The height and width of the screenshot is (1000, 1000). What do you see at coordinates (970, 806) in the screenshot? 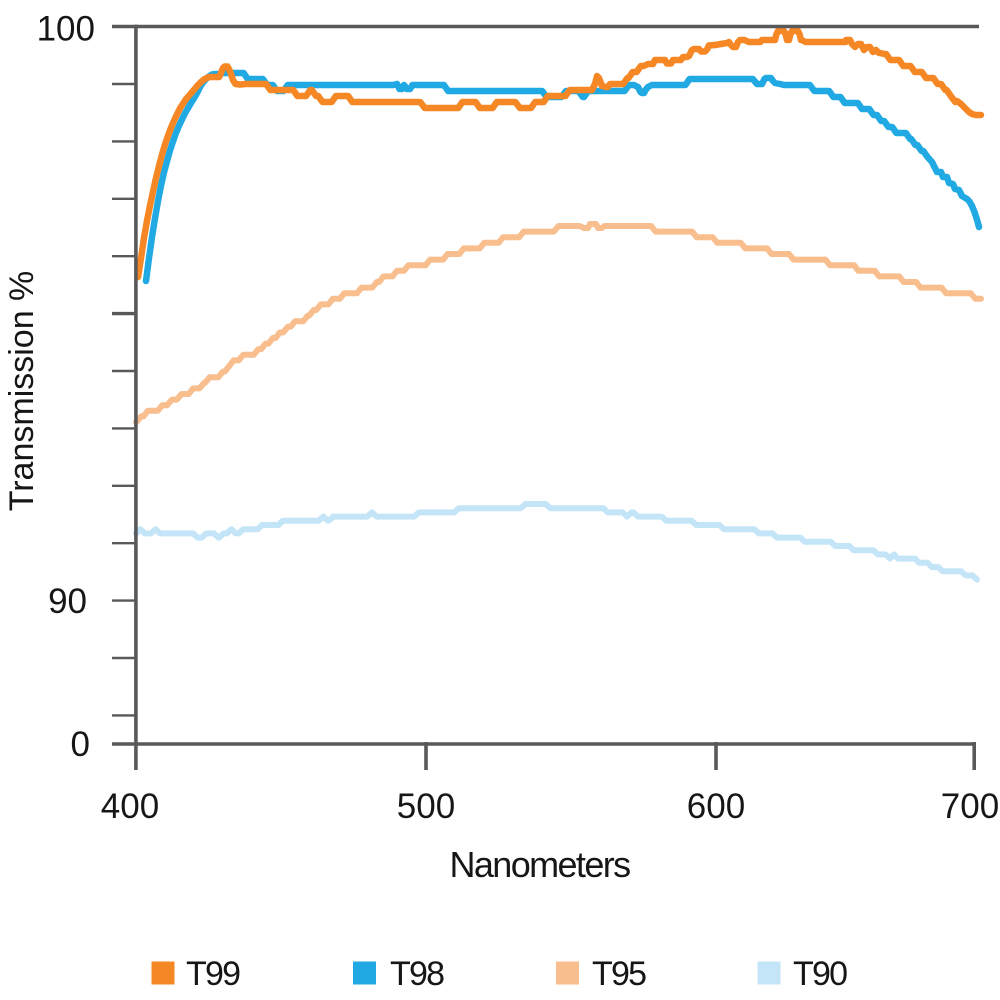
I see `svg-text: 700` at bounding box center [970, 806].